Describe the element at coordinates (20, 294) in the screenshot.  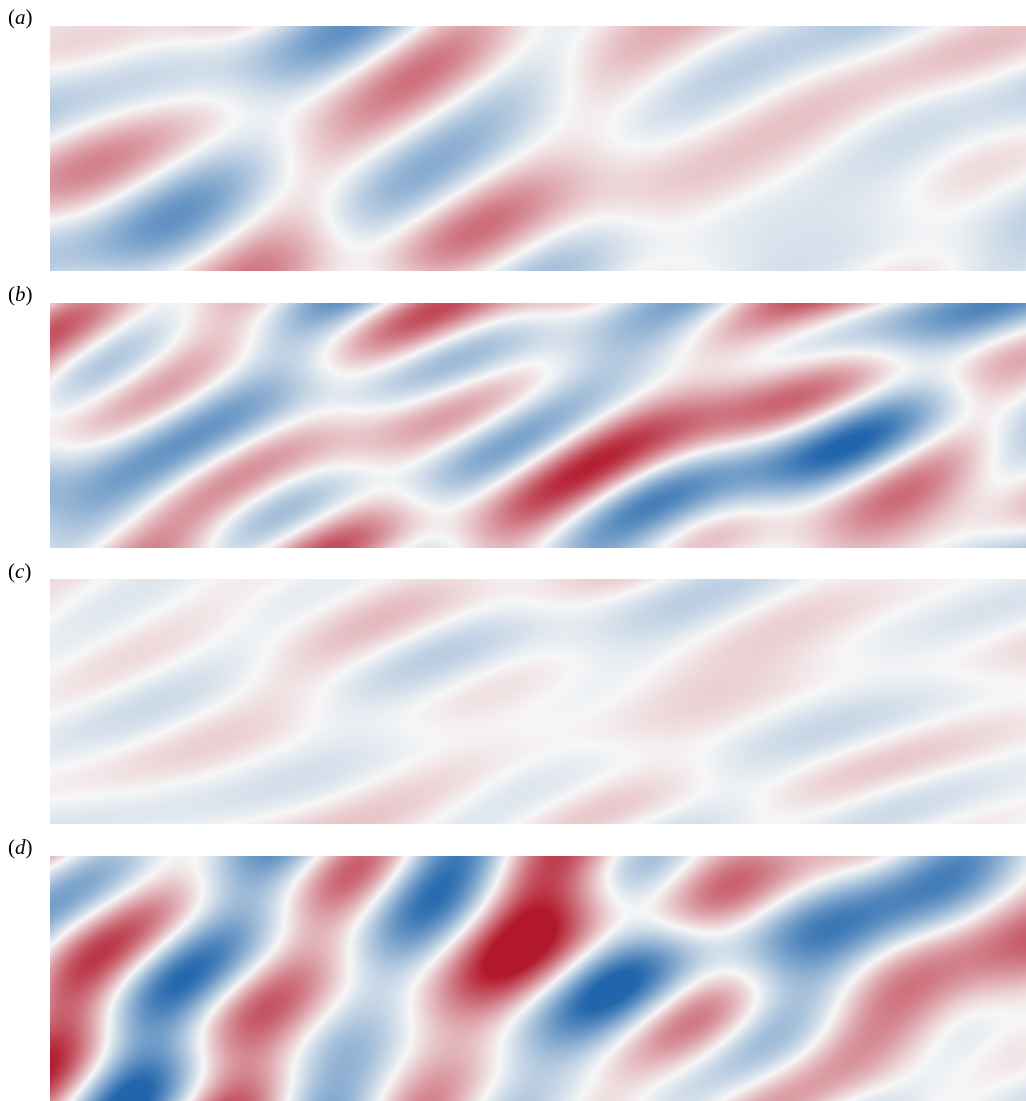
I see `panel-label-b: (b)` at that location.